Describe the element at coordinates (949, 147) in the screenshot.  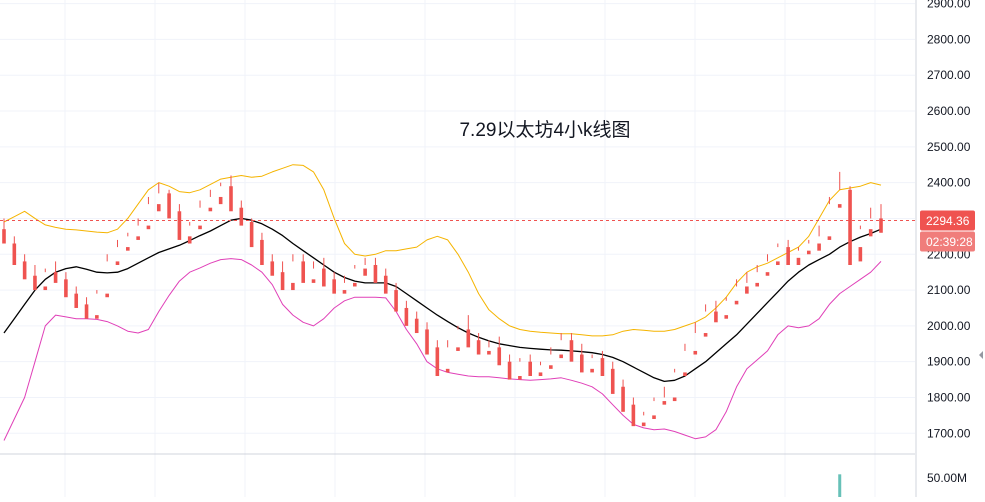
I see `y-tick-label: 2500.00` at that location.